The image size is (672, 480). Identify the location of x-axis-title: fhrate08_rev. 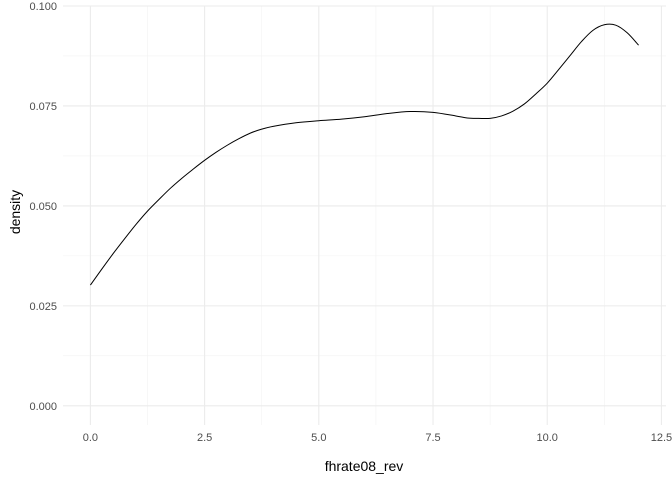
(364, 466).